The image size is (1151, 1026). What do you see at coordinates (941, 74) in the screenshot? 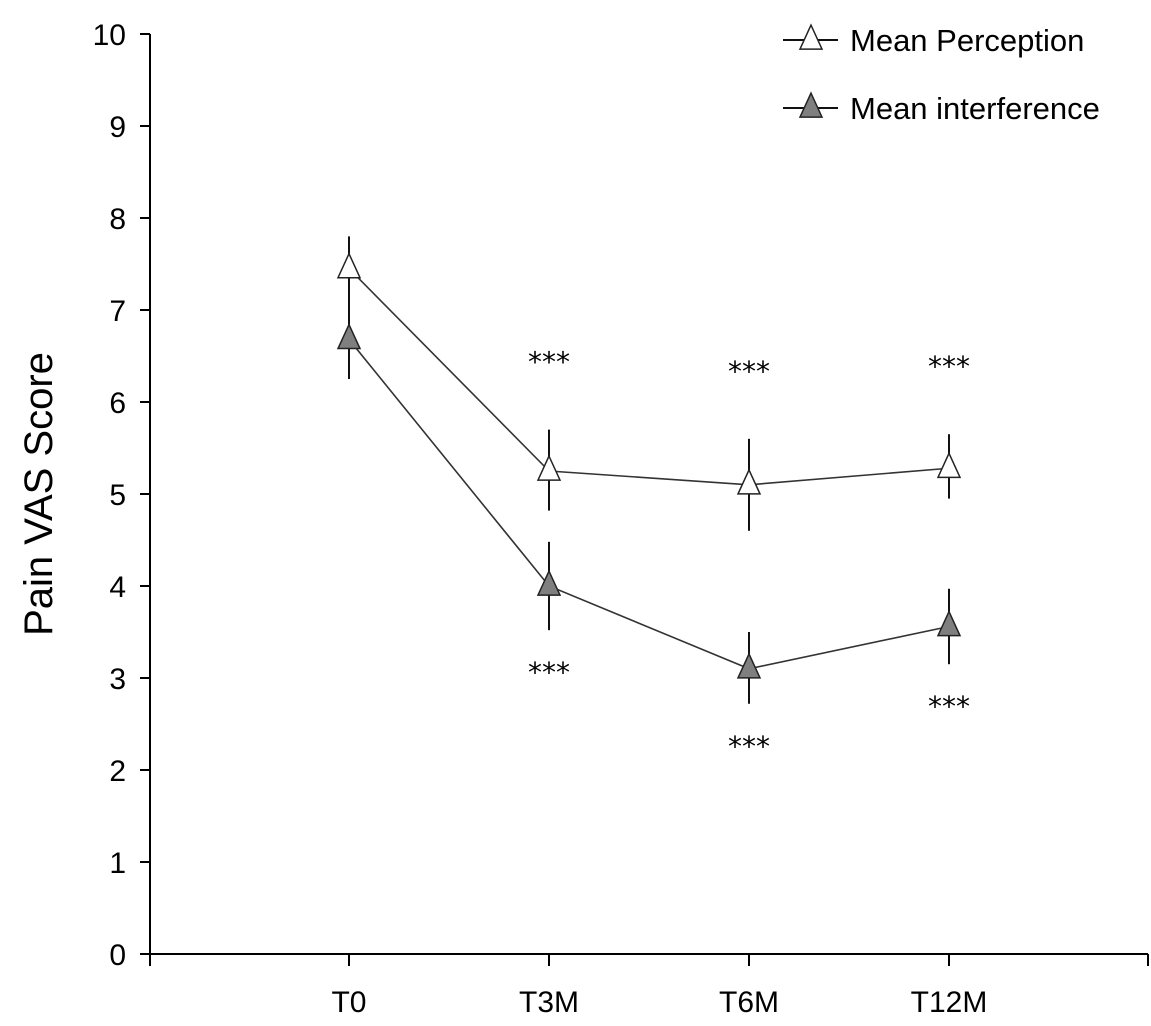
I see `legend: Mean Perception Mean interference` at bounding box center [941, 74].